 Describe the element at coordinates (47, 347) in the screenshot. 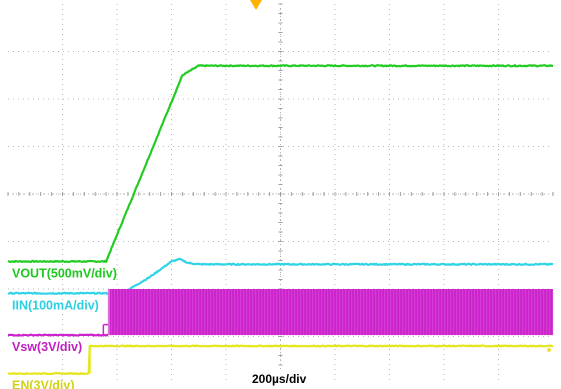

I see `trace-label-2: Vsw(3V/div)` at that location.